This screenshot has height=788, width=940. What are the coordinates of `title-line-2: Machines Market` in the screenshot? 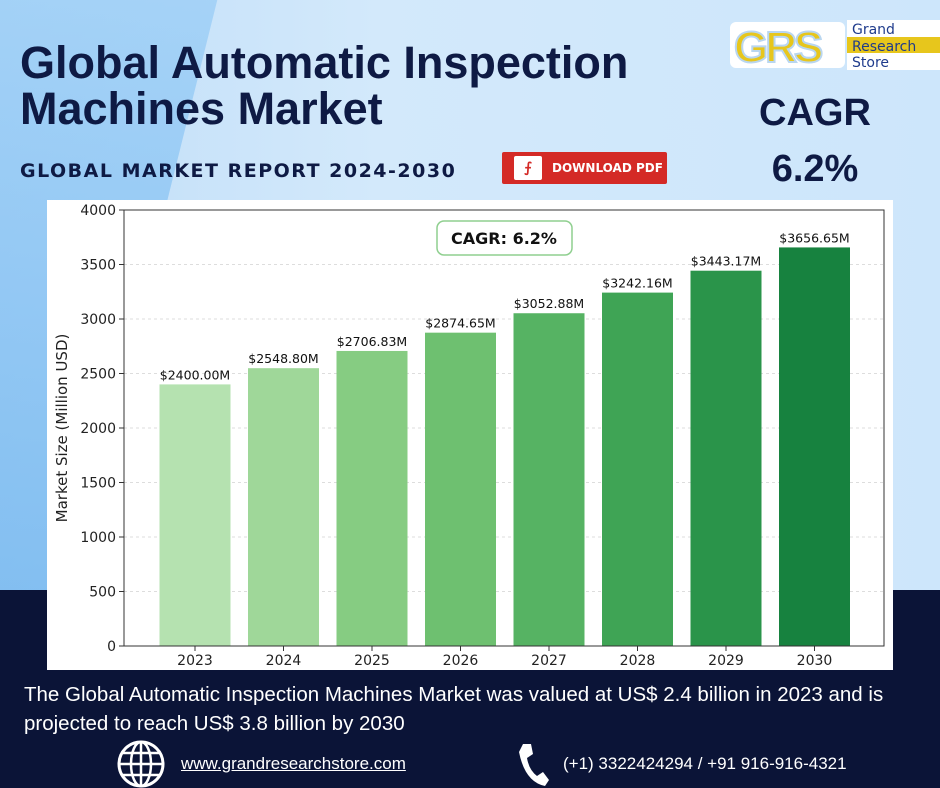 It's located at (201, 108).